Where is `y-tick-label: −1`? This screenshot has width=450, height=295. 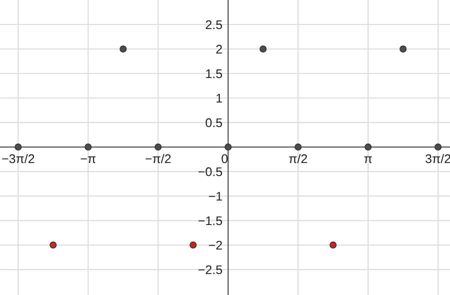 y-tick-label: −1 is located at coordinates (215, 196).